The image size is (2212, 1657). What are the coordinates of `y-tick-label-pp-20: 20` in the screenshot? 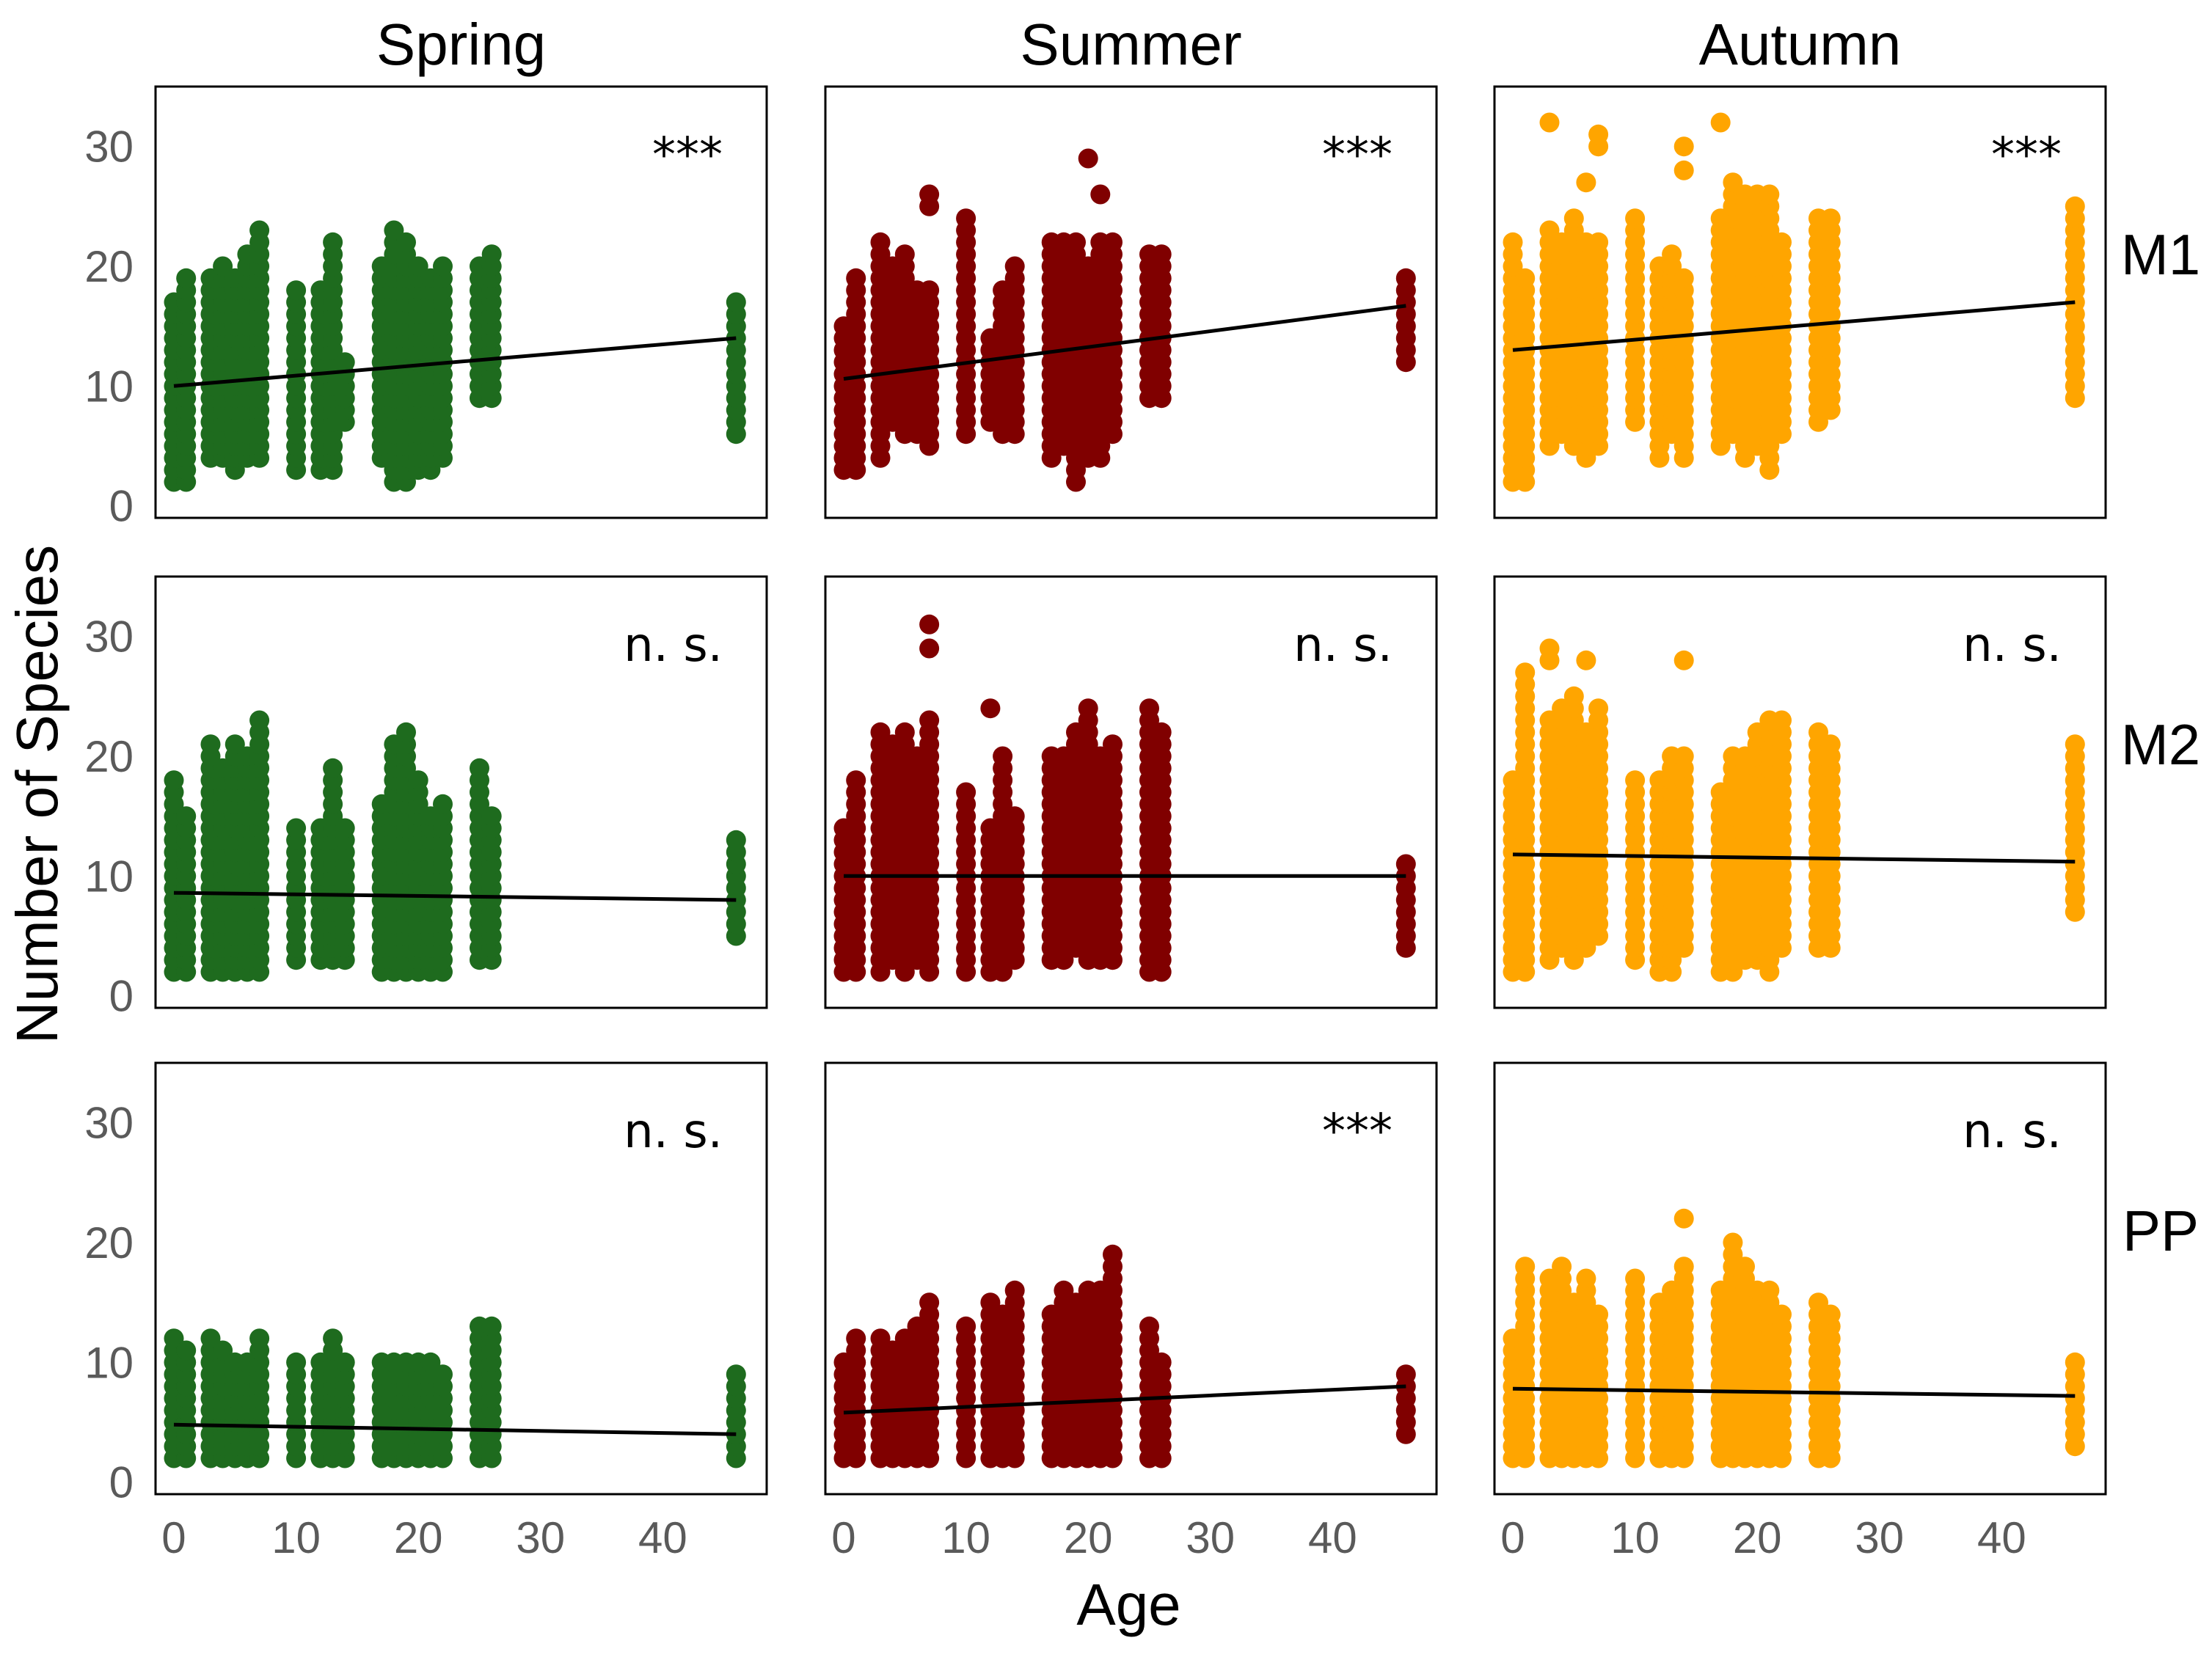 It's located at (109, 1243).